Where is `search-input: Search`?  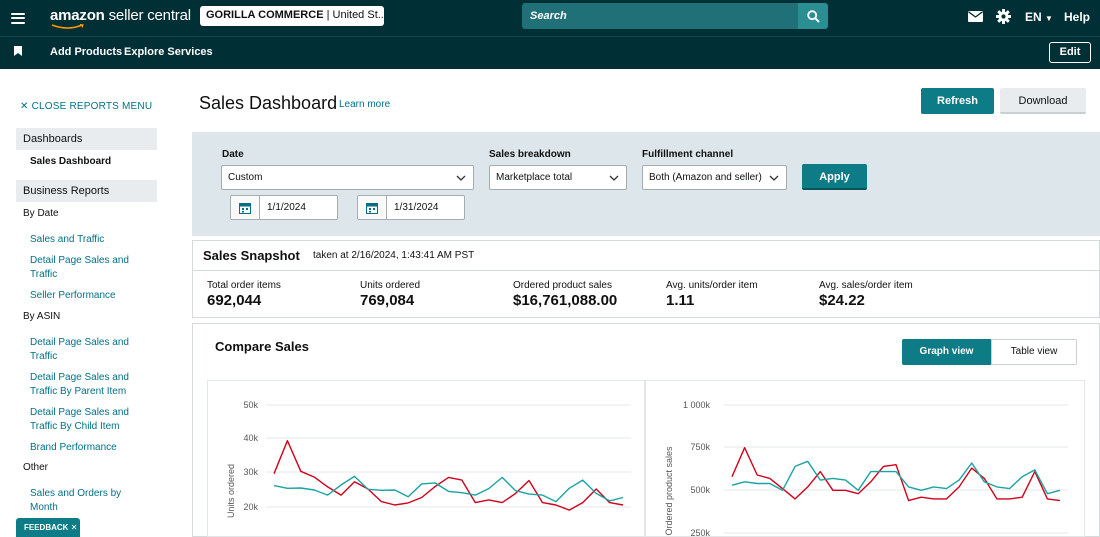 search-input: Search is located at coordinates (660, 16).